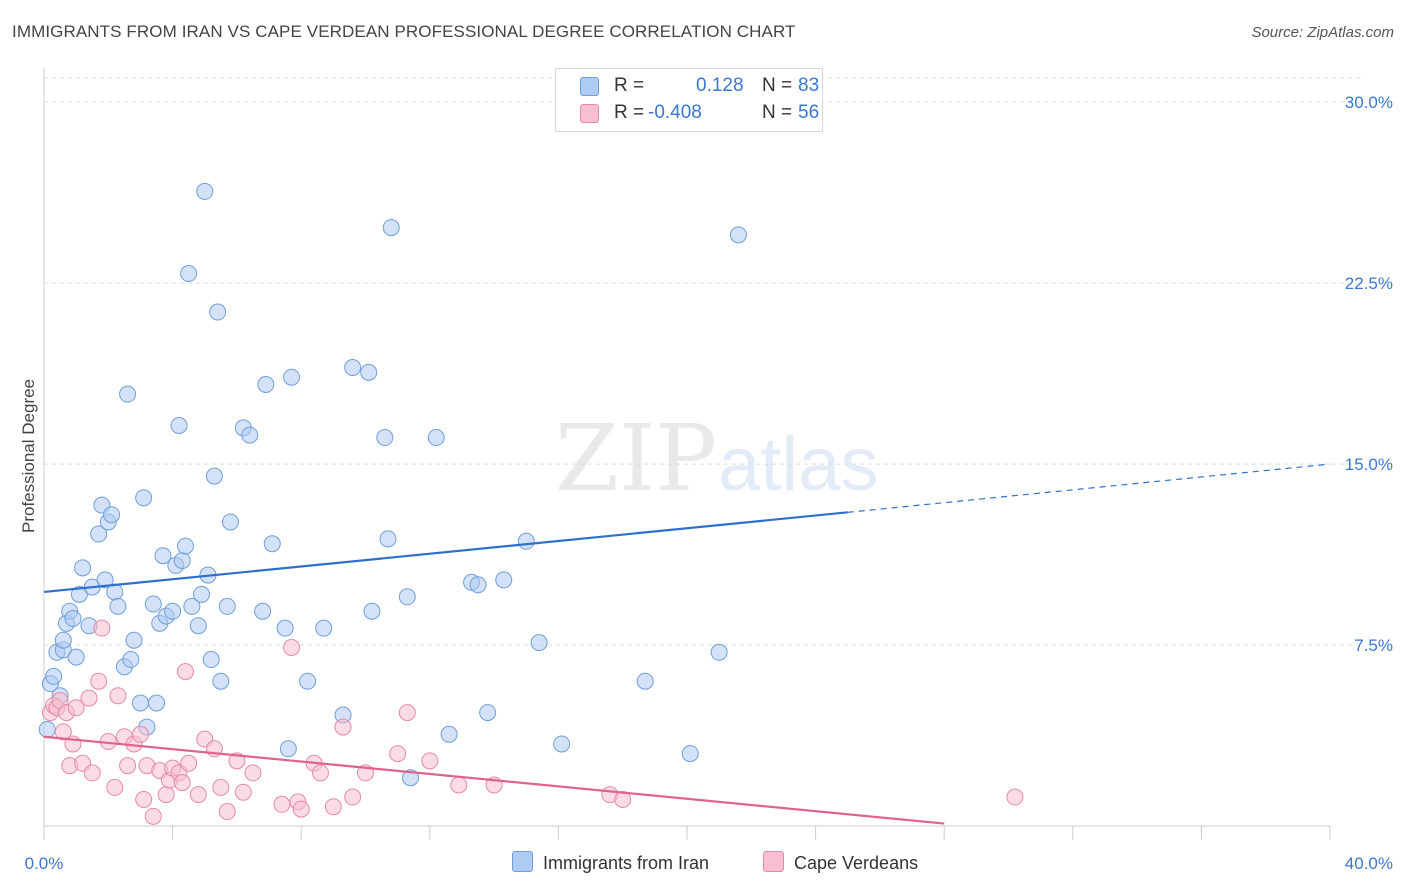  I want to click on watermark: ZIP atlas, so click(717, 458).